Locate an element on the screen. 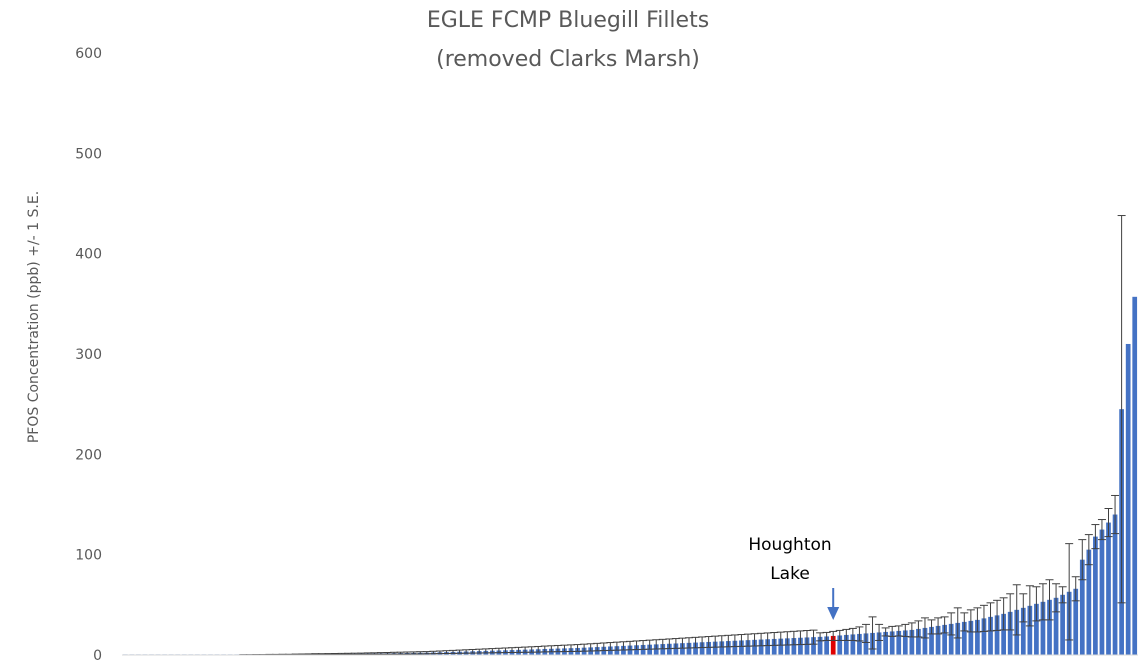 The height and width of the screenshot is (665, 1142). y-tick-label: 500 is located at coordinates (88, 154).